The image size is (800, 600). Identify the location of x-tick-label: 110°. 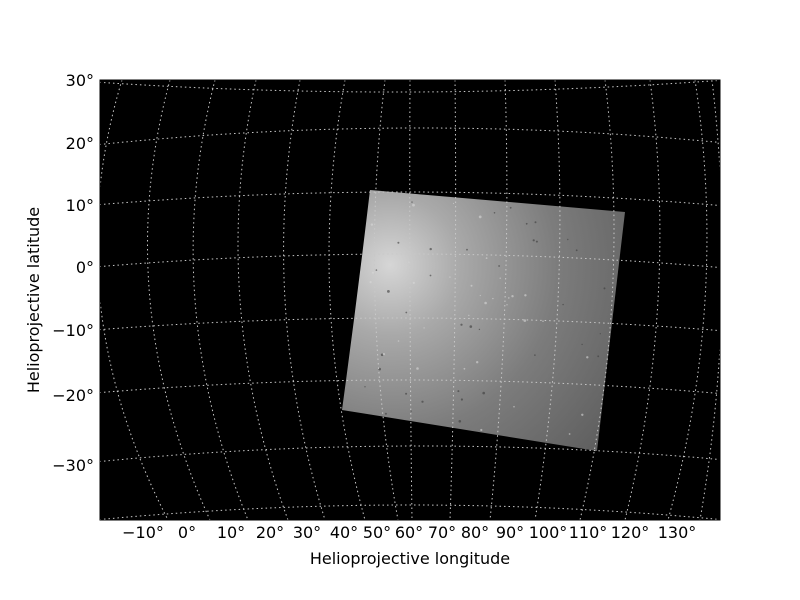
(588, 532).